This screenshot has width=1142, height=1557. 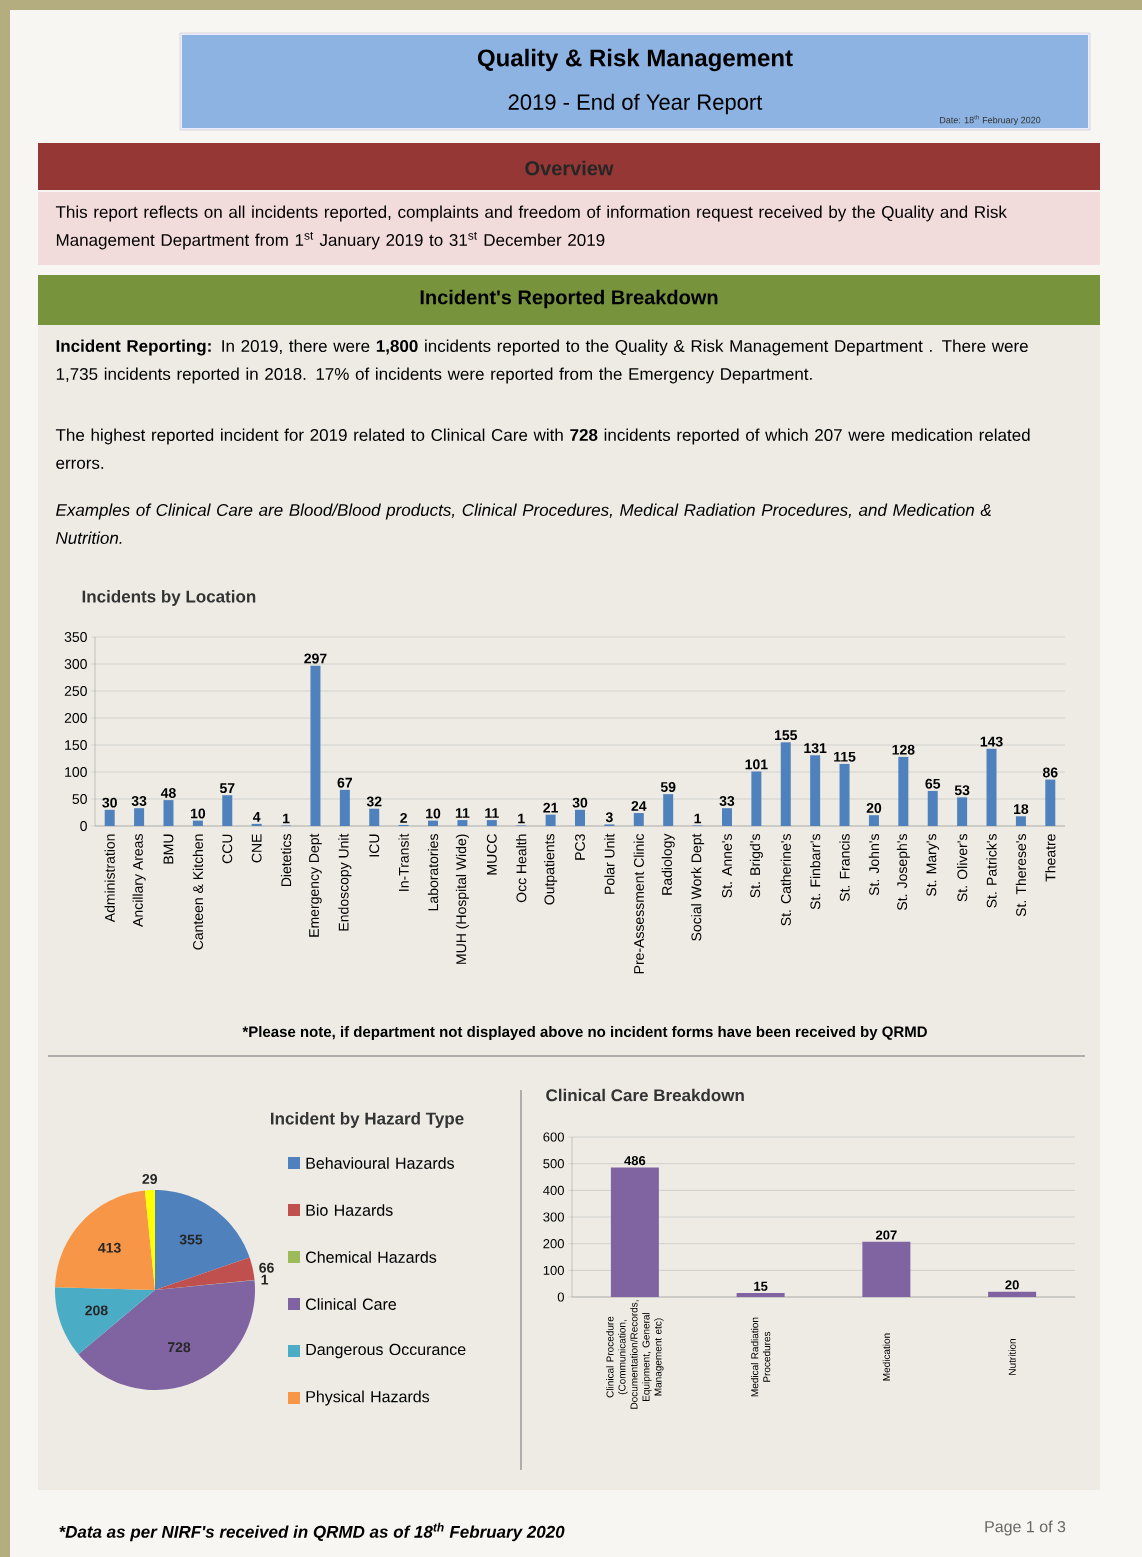 I want to click on data-label: 21, so click(x=551, y=807).